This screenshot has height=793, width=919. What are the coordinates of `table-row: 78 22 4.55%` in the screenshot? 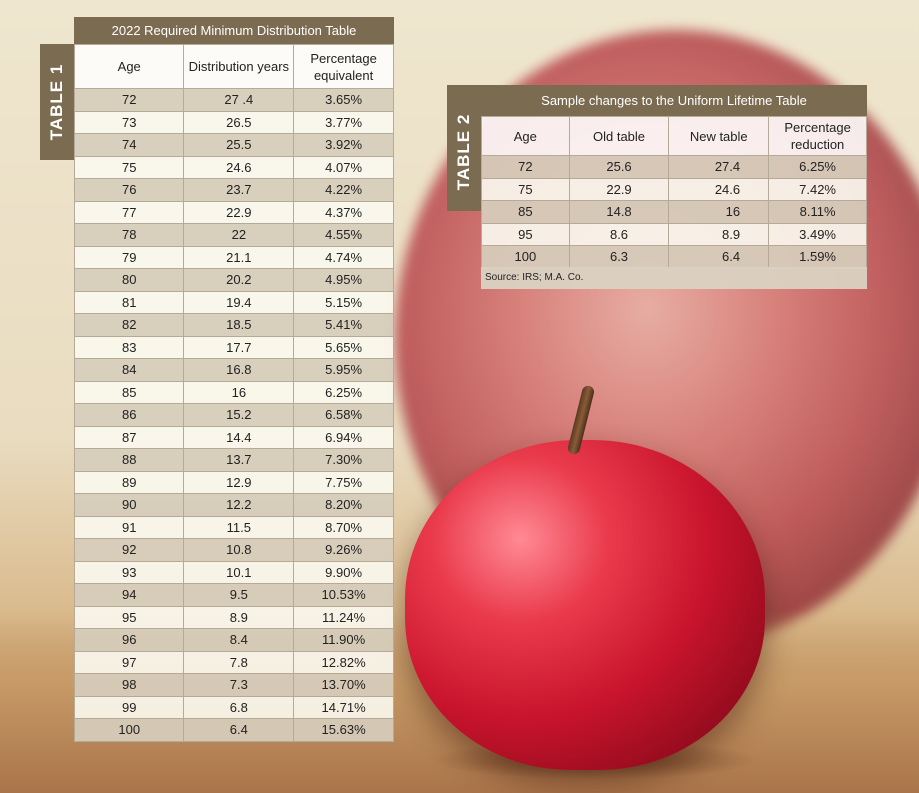 It's located at (233, 235).